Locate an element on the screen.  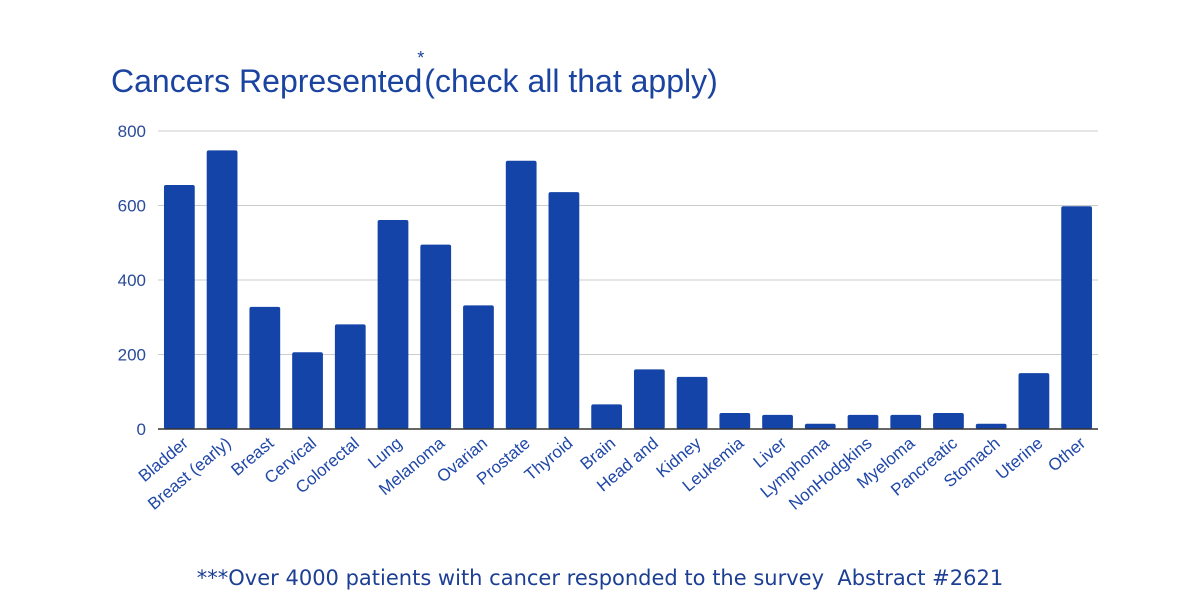
chart-title-main: Cancers Represented is located at coordinates (266, 81).